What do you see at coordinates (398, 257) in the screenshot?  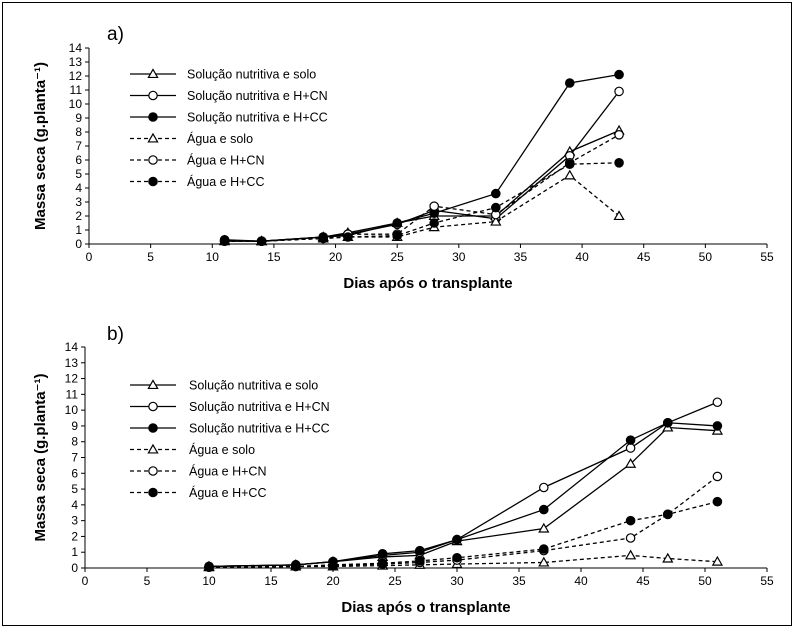 I see `panel-a-x-tick-label: 25` at bounding box center [398, 257].